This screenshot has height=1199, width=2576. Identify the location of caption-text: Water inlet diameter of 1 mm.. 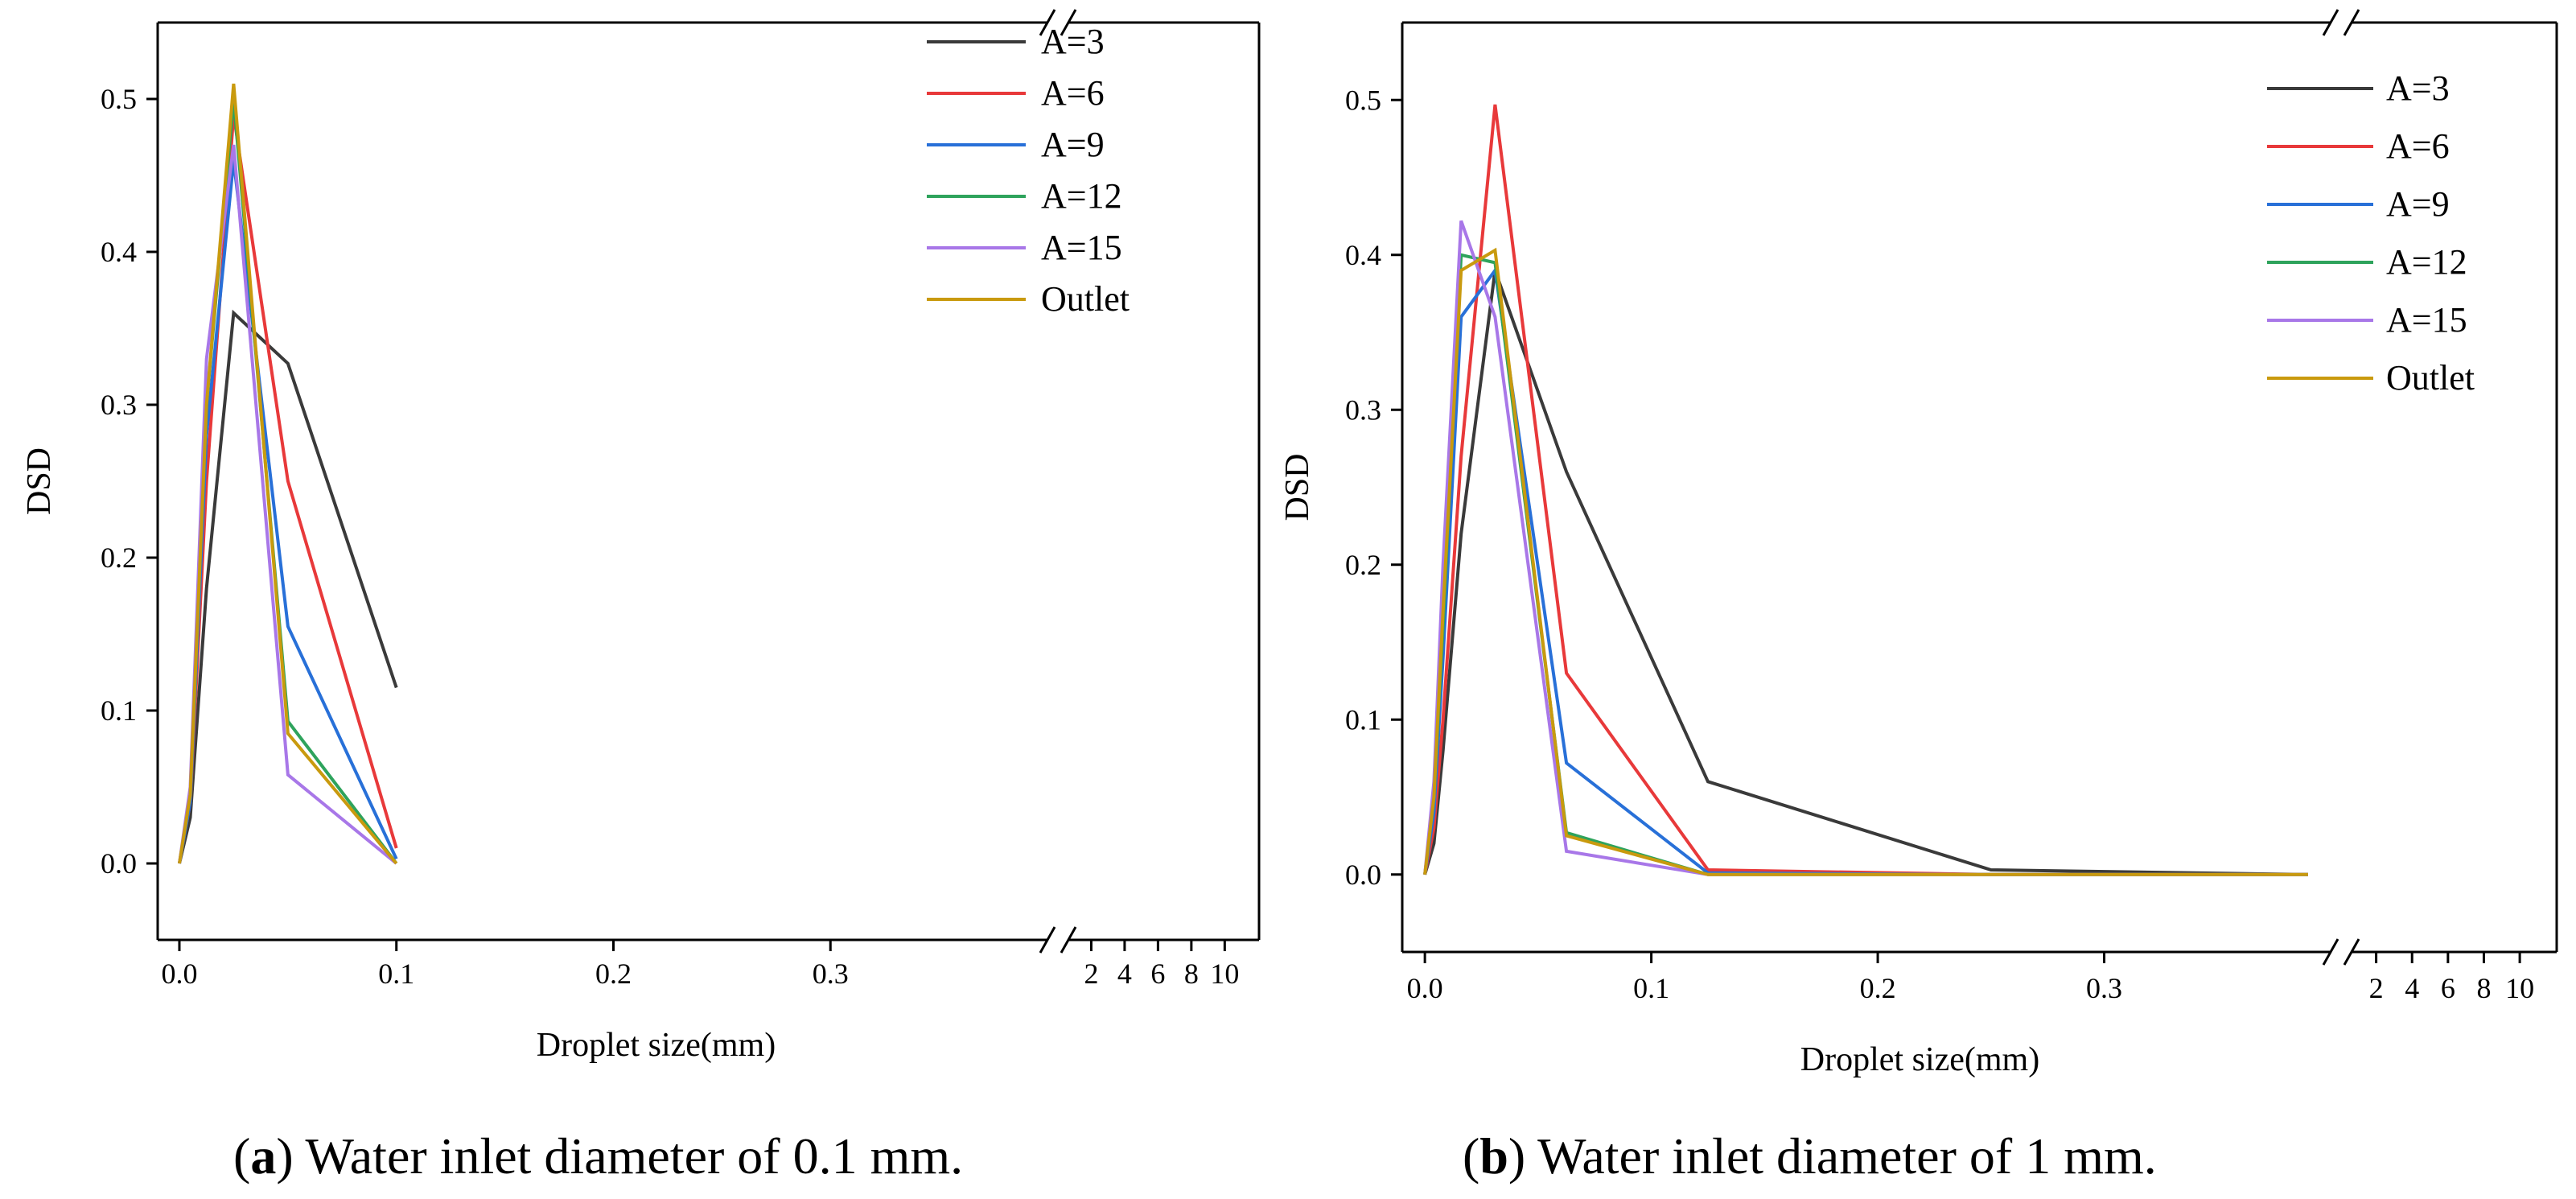
(1841, 1156).